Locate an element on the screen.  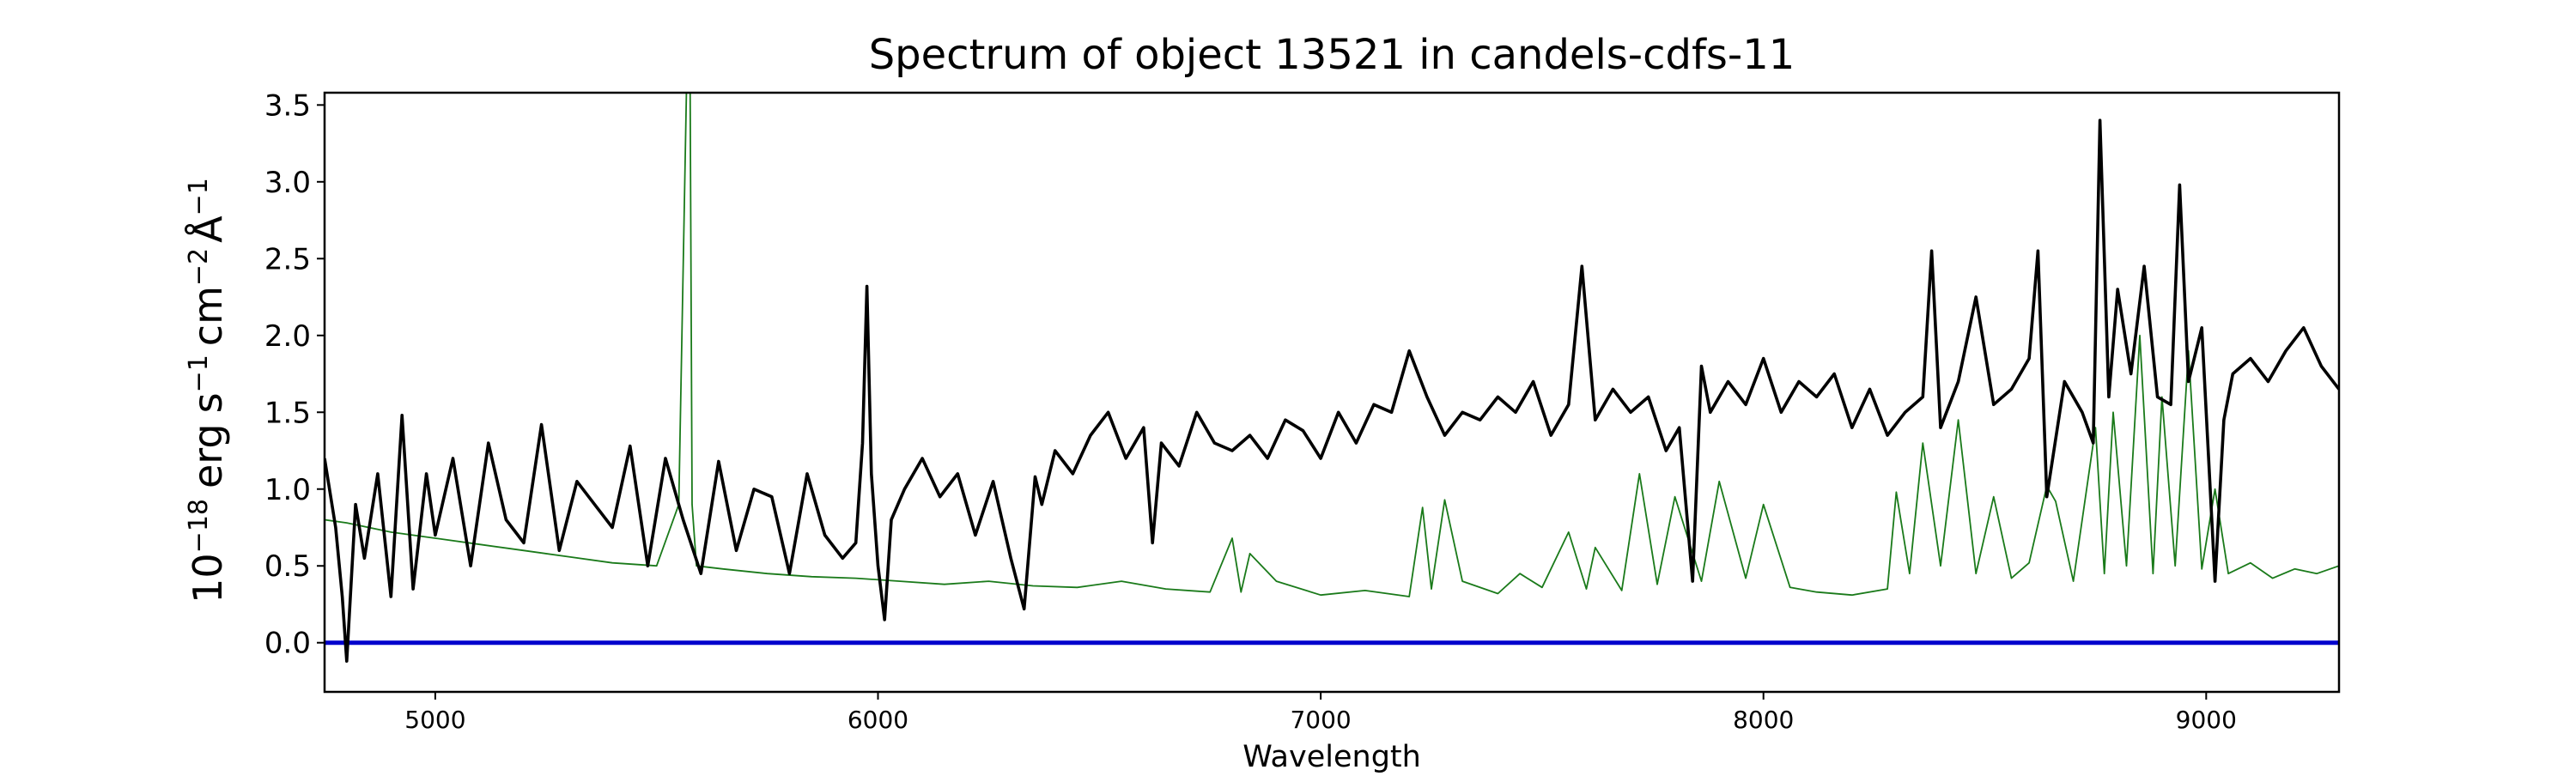
y-label-cm-base: cm is located at coordinates (208, 316).